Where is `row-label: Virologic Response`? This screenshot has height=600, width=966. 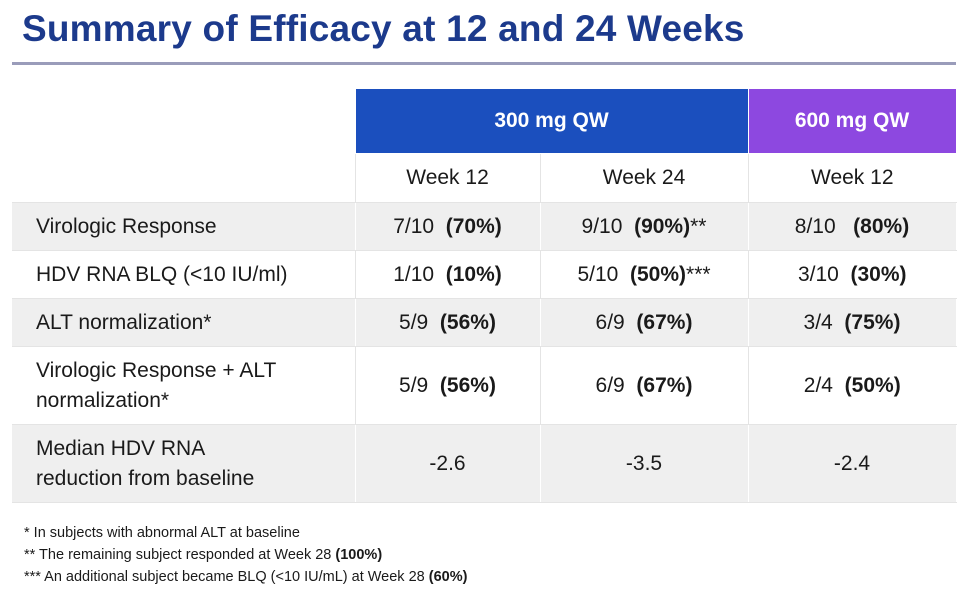
row-label: Virologic Response is located at coordinates (184, 226).